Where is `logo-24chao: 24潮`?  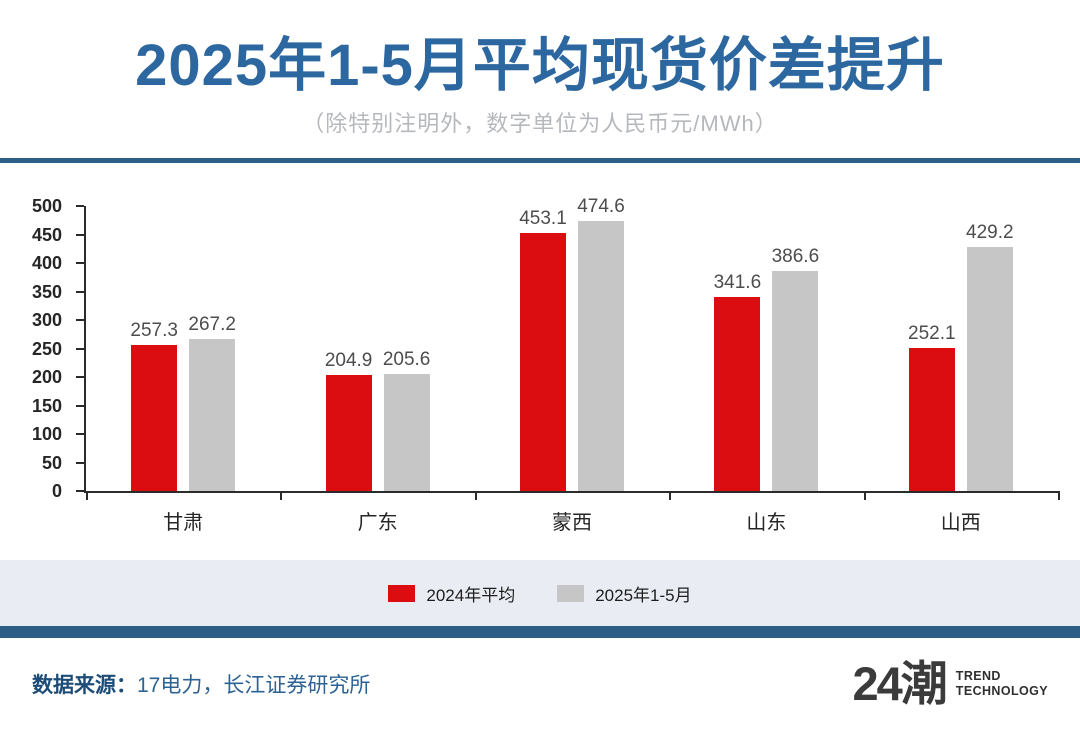 logo-24chao: 24潮 is located at coordinates (900, 684).